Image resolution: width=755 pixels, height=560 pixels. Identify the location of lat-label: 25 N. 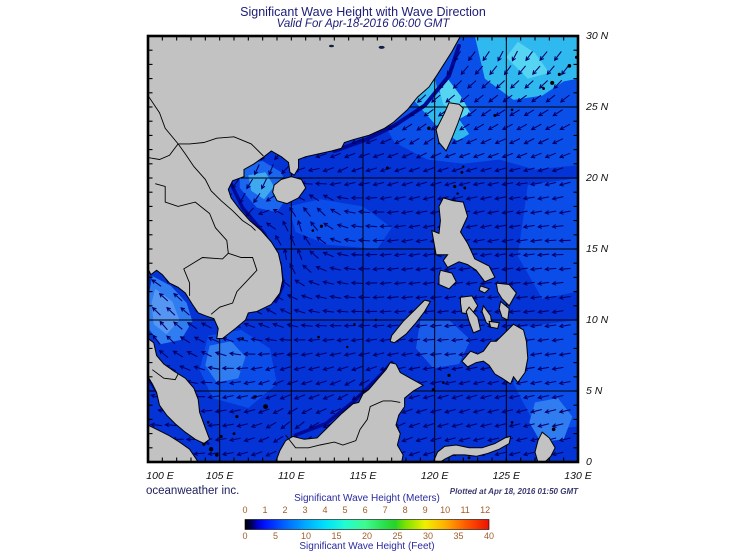
(597, 107).